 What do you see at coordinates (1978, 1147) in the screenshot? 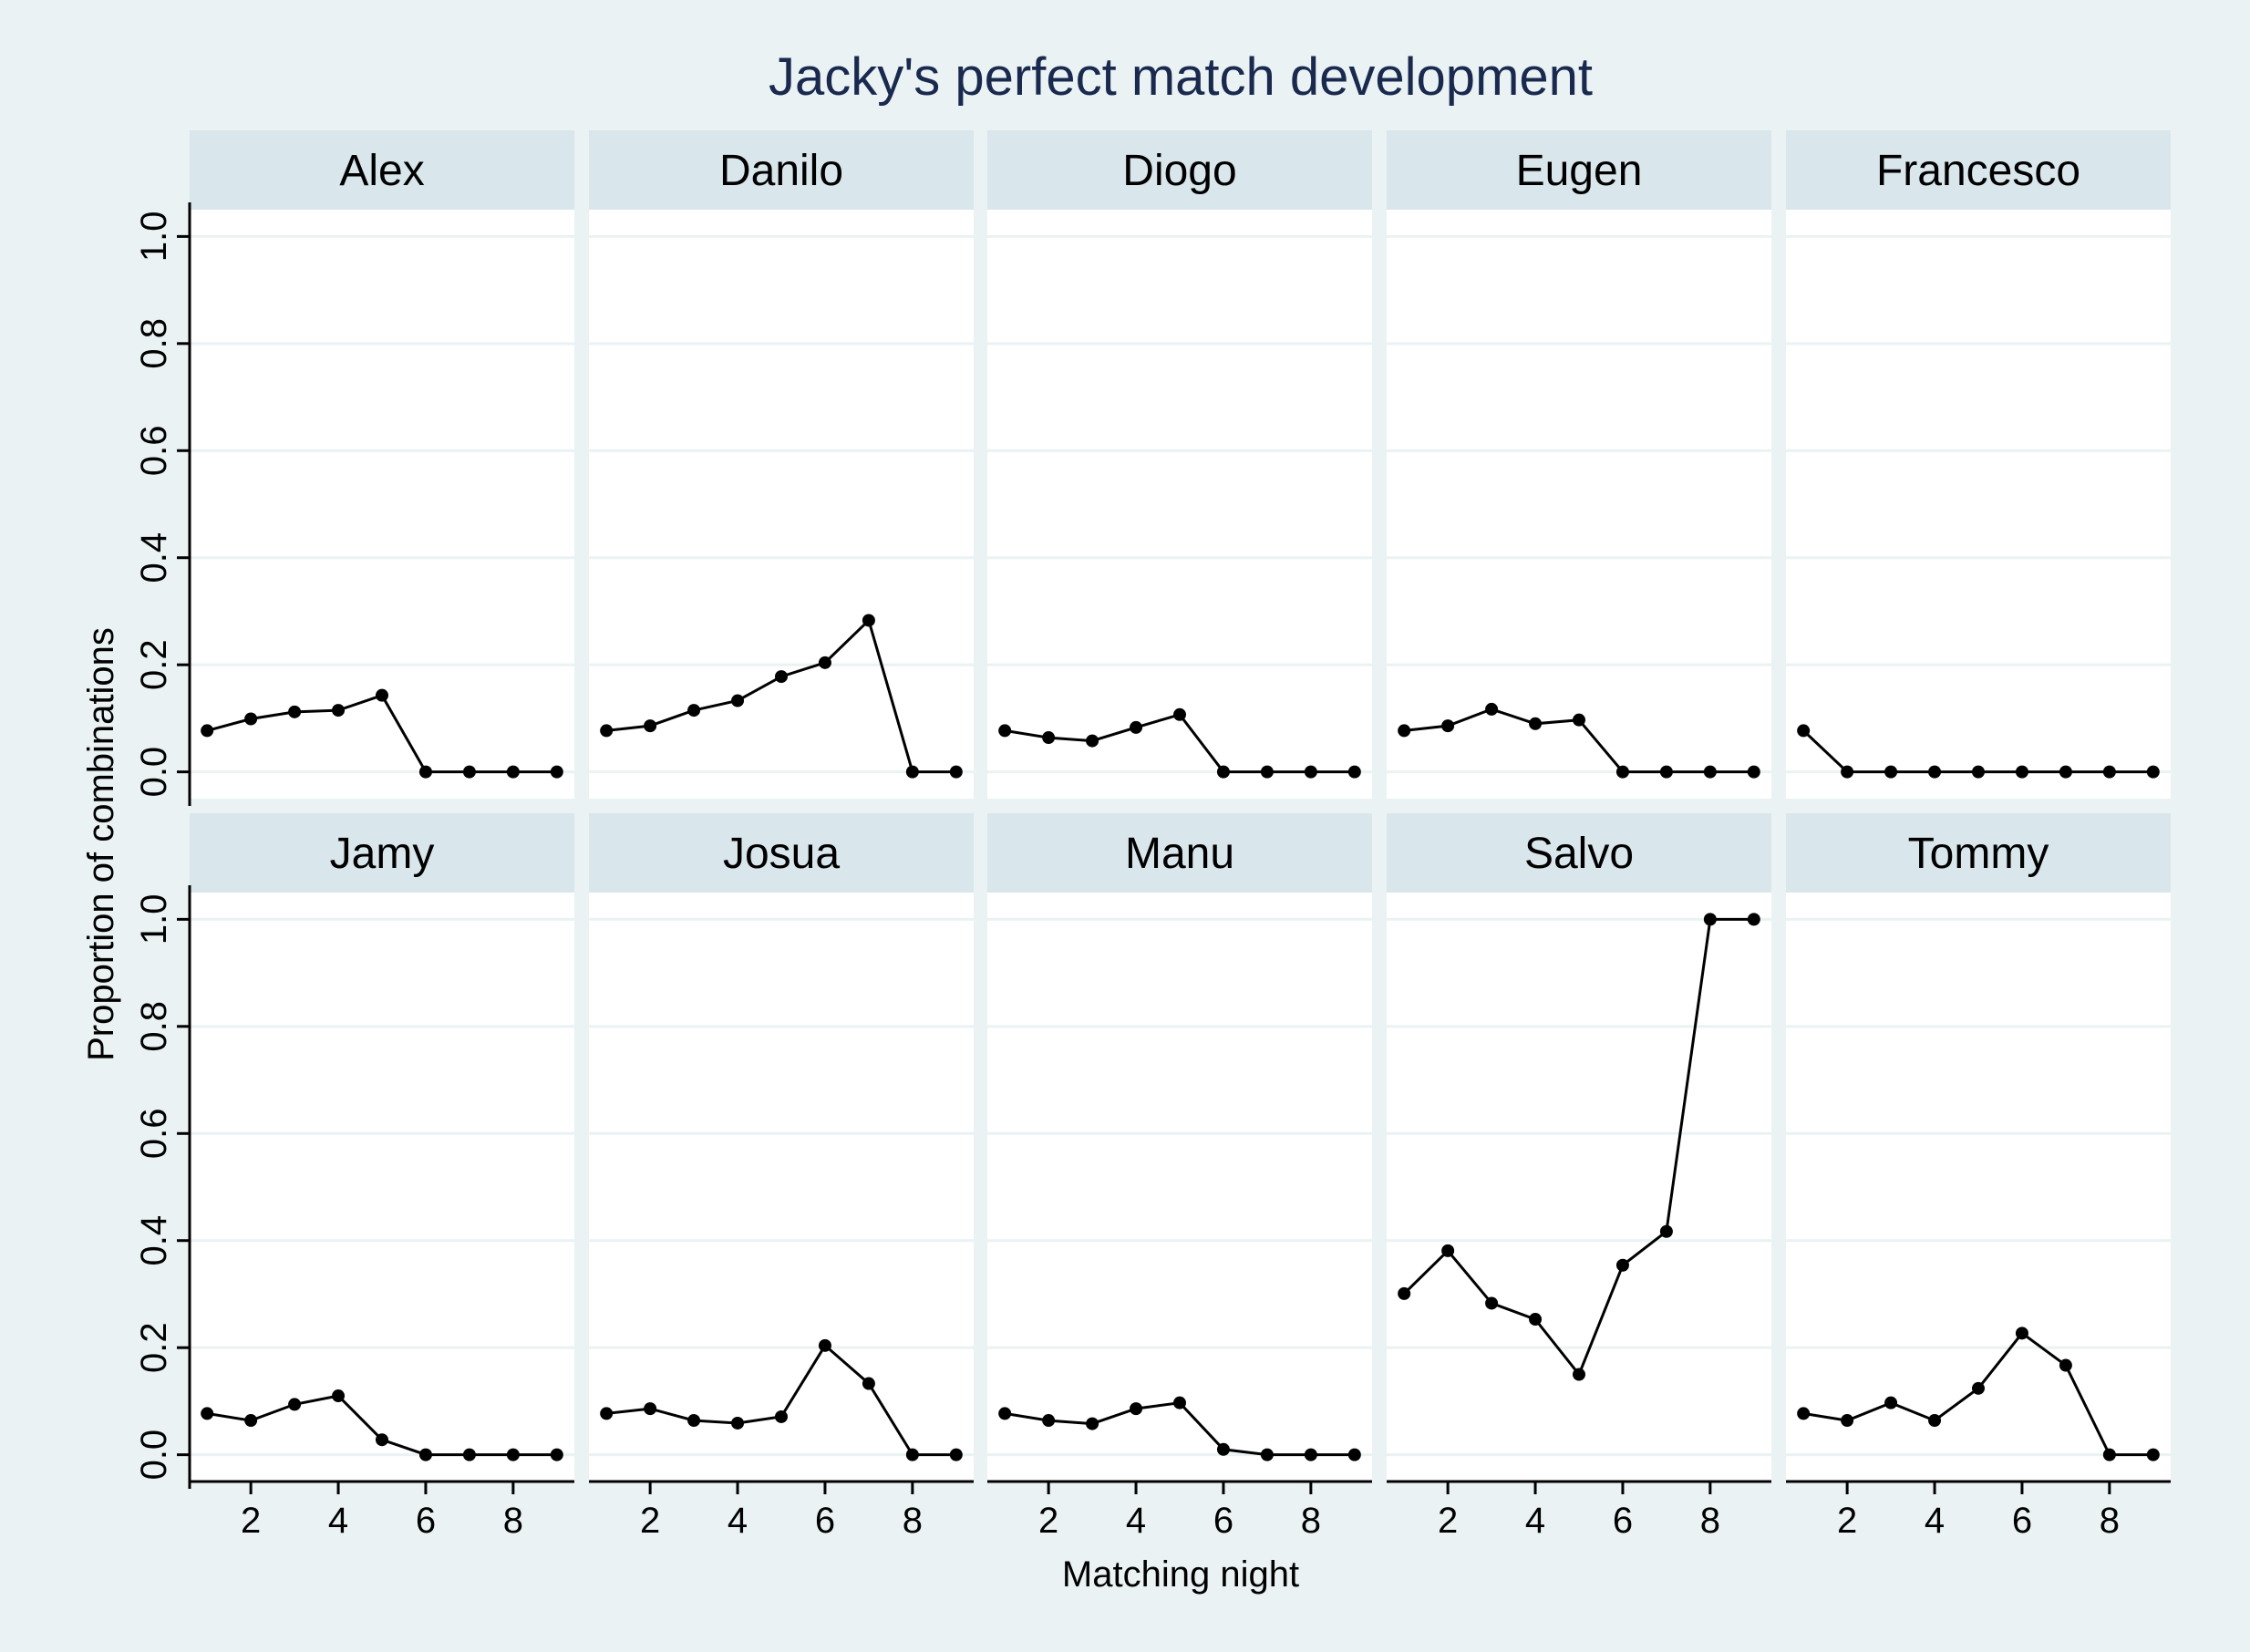
I see `panel-tommy: Tommy` at bounding box center [1978, 1147].